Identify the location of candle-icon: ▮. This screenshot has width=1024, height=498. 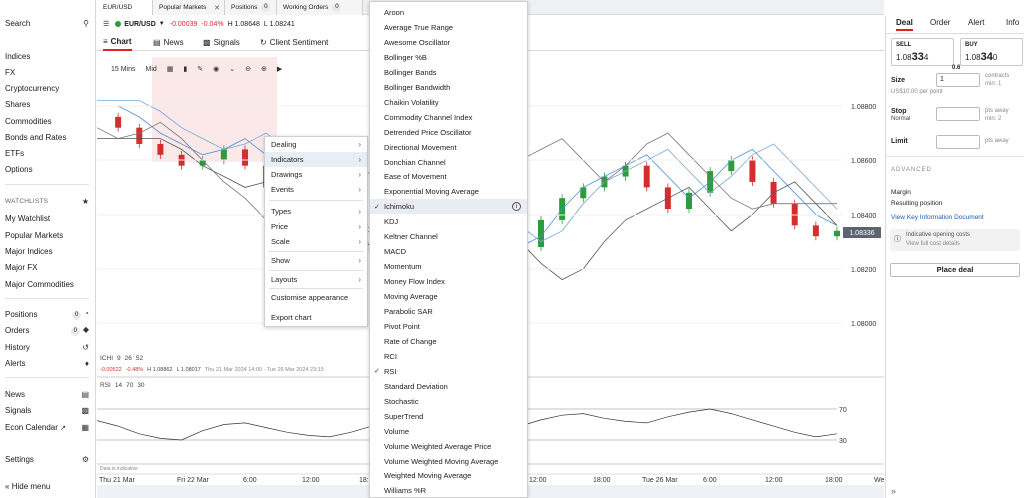
(185, 69).